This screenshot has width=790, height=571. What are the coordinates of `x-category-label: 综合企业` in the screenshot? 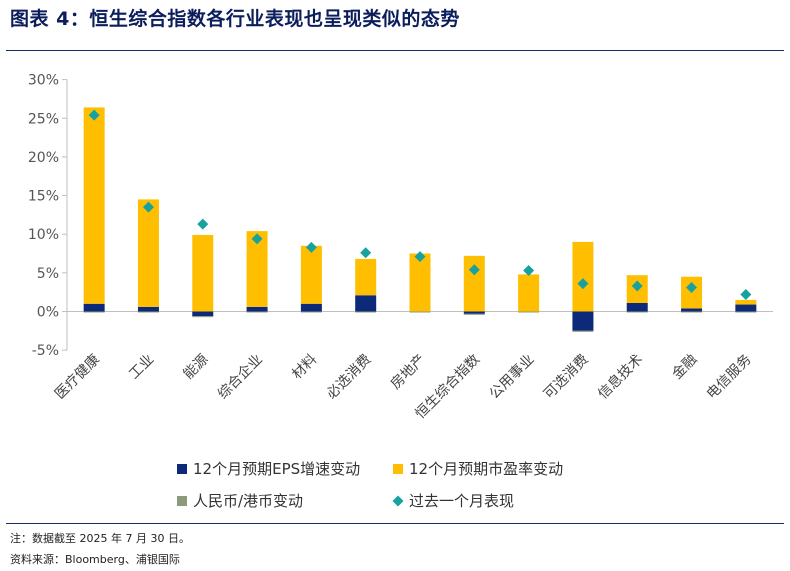 It's located at (240, 377).